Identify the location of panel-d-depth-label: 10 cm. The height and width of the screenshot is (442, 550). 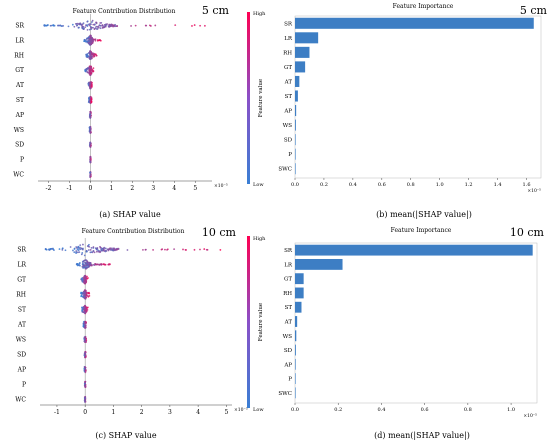
(527, 232).